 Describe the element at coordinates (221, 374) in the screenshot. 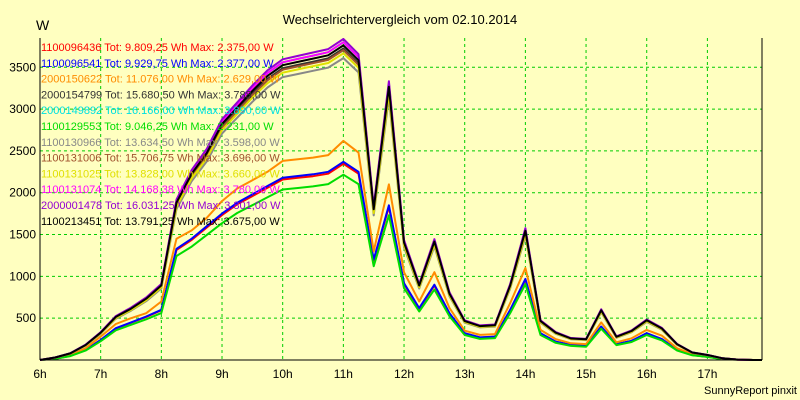

I see `x-tick-label: 9h` at that location.